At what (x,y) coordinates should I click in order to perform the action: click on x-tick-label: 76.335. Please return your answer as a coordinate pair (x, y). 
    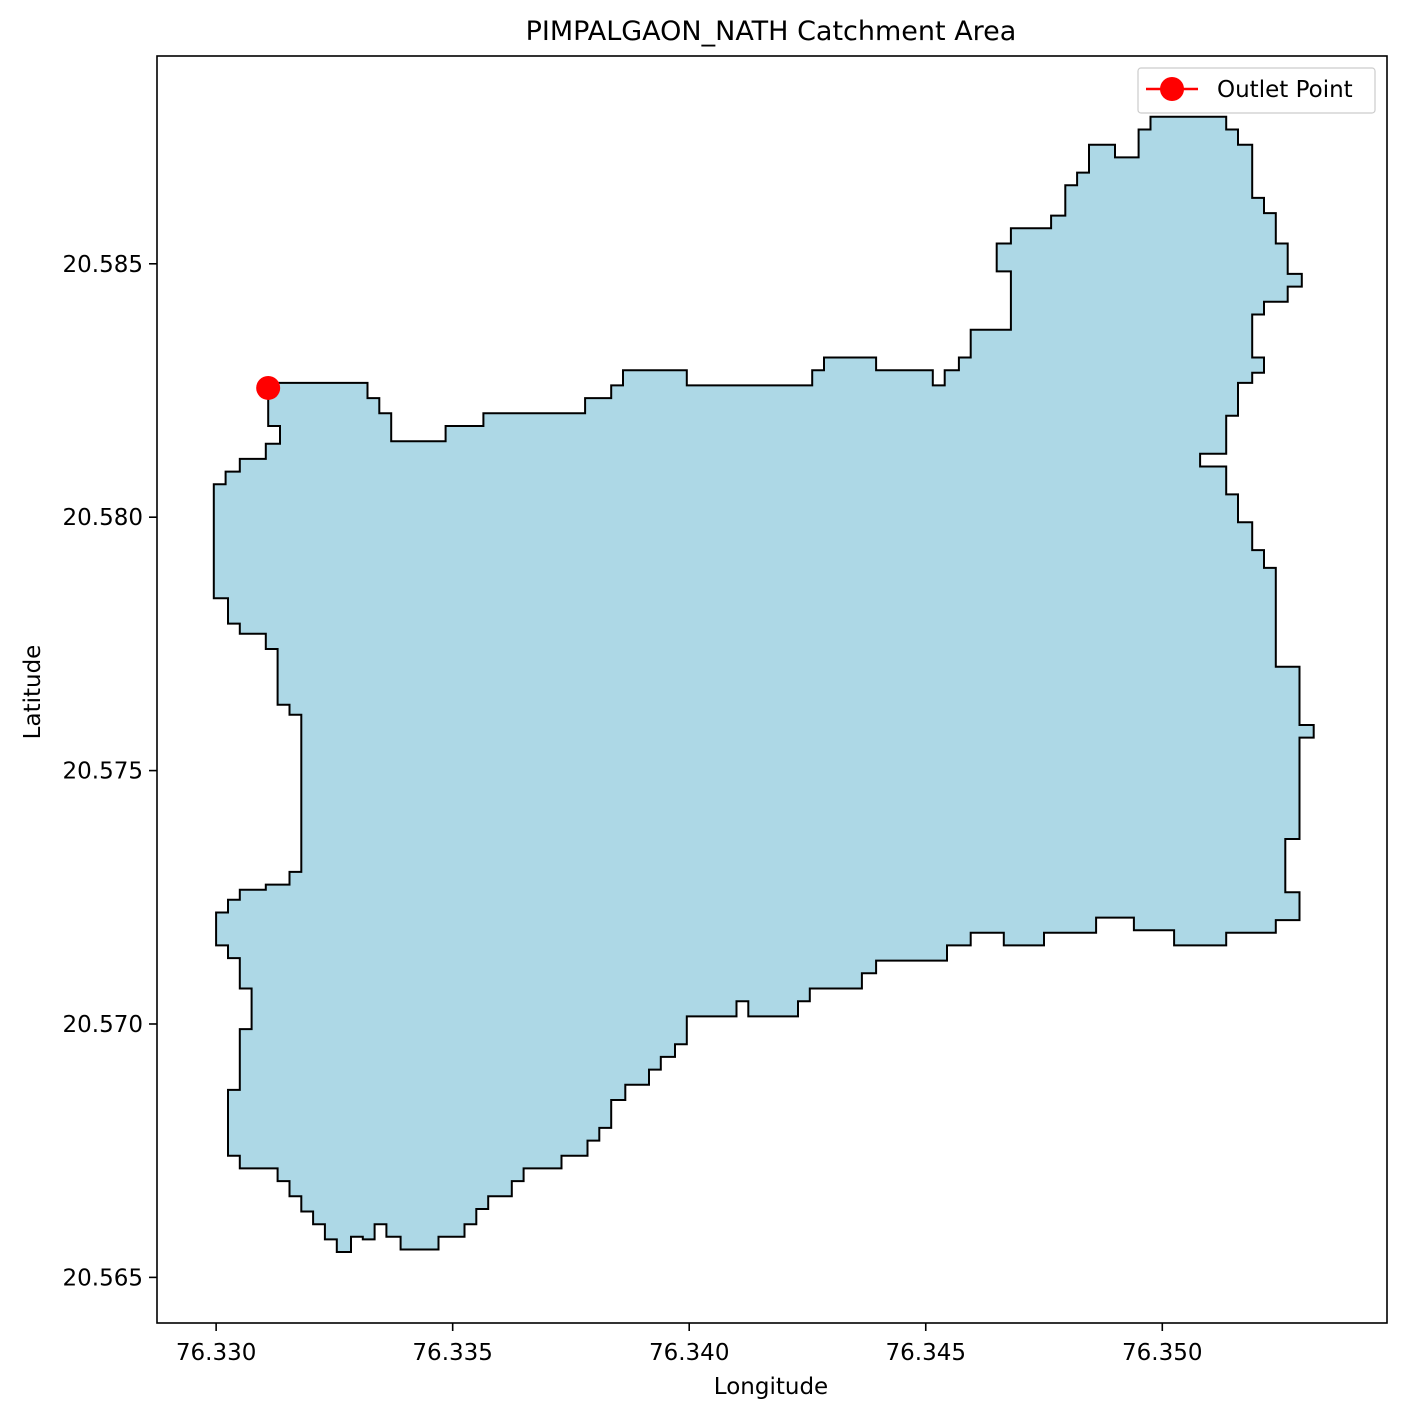
    Looking at the image, I should click on (452, 1353).